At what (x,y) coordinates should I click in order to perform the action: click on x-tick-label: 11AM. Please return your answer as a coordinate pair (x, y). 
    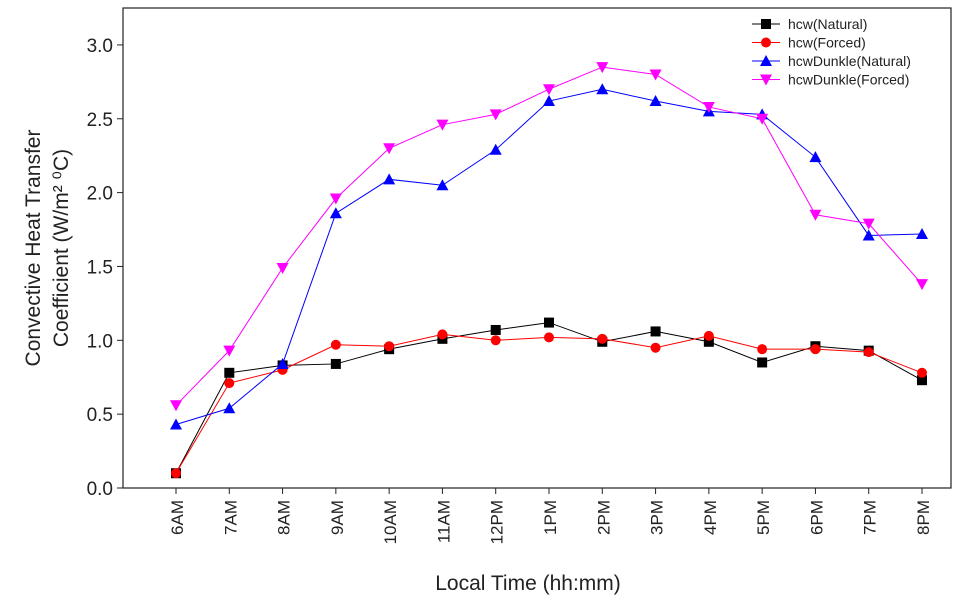
    Looking at the image, I should click on (443, 521).